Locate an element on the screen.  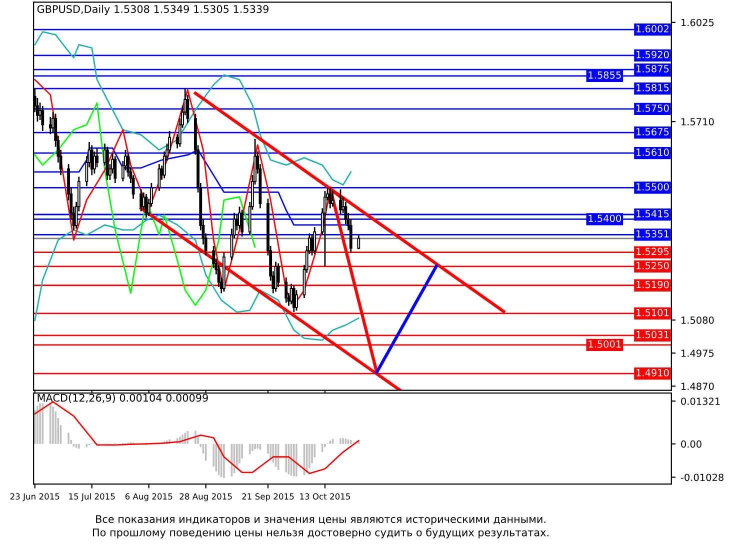
y-tick-label: 1.4975 is located at coordinates (697, 353).